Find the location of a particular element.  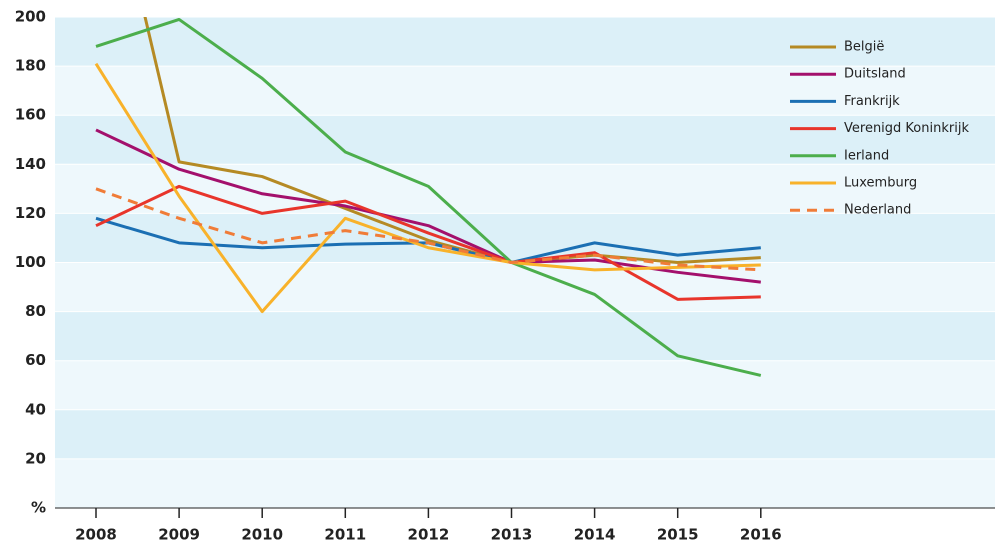

x-tick-label: 2015 is located at coordinates (678, 535).